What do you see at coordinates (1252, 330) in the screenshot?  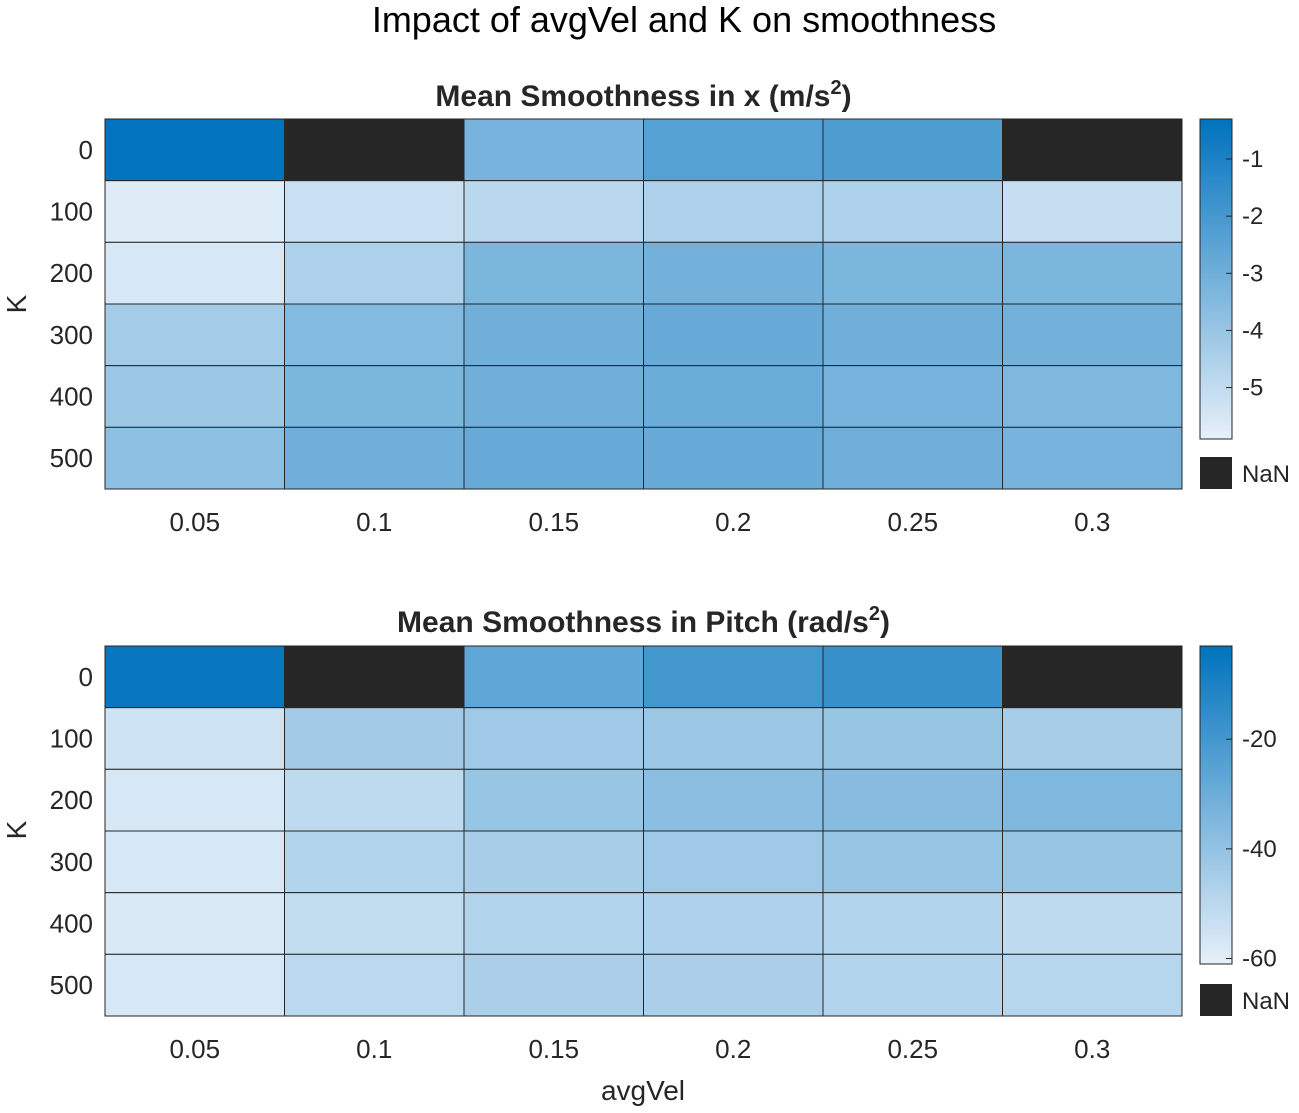 I see `colorbar-tick-label: -4` at bounding box center [1252, 330].